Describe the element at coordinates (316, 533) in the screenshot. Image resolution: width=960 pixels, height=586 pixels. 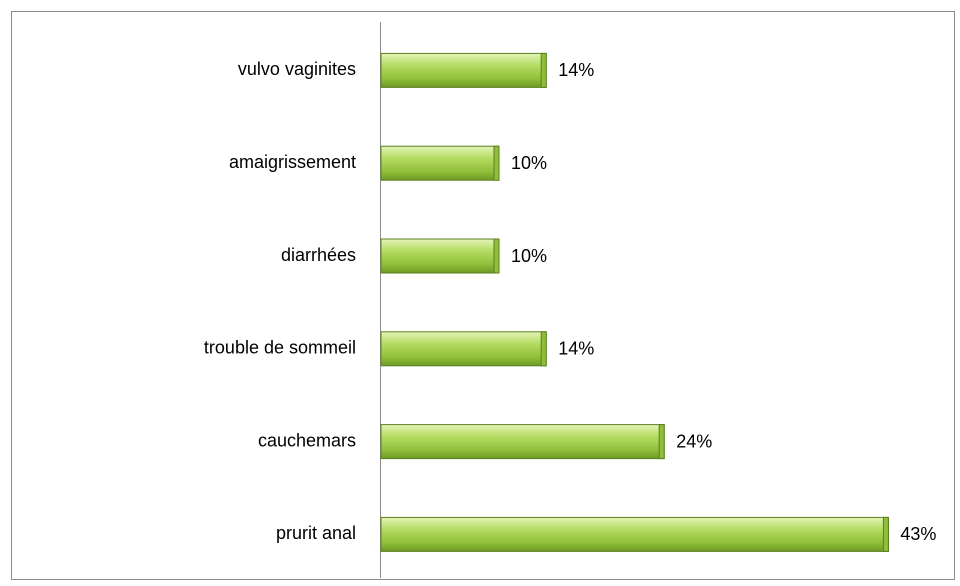
I see `y-tick-label: prurit anal` at that location.